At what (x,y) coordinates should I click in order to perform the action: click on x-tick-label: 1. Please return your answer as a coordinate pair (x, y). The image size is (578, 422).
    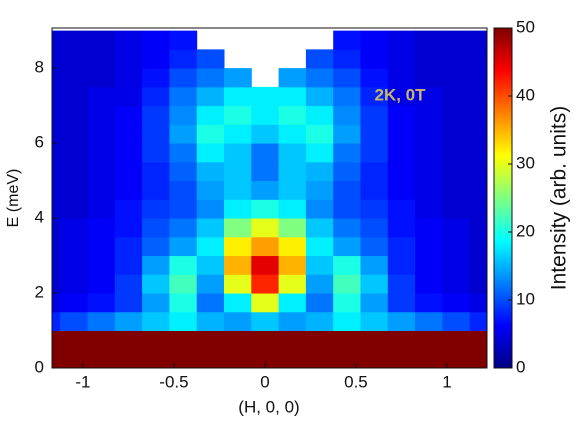
    Looking at the image, I should click on (446, 381).